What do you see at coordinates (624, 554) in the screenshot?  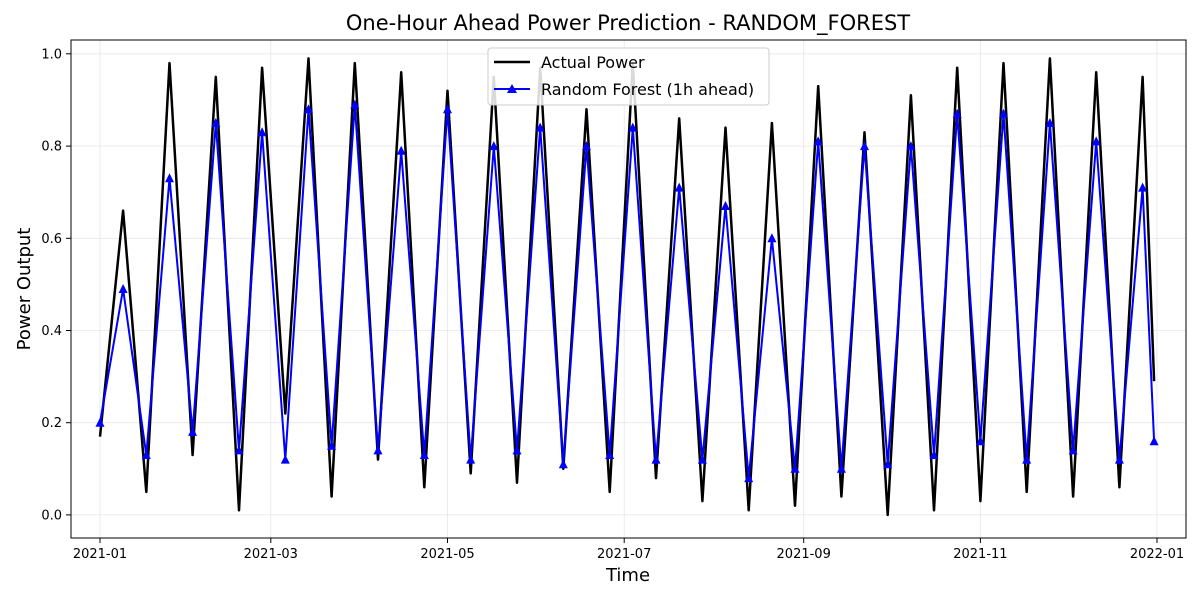 I see `x-tick-label: 2021-07` at bounding box center [624, 554].